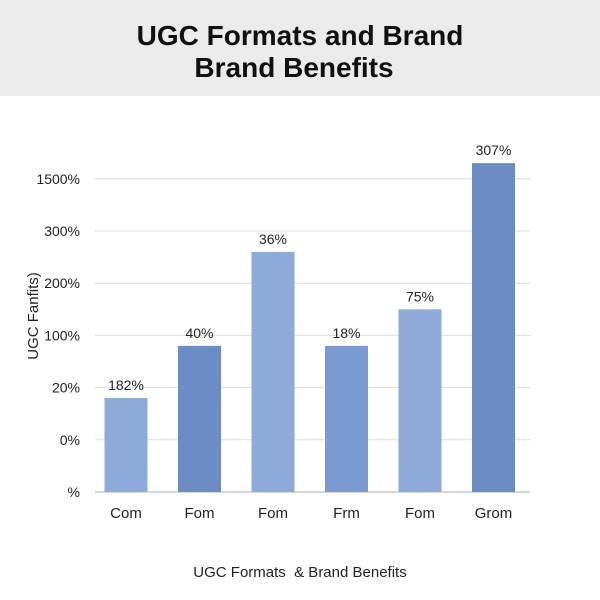 Image resolution: width=600 pixels, height=600 pixels. I want to click on y-axis-label: UGC Fanfits), so click(33, 316).